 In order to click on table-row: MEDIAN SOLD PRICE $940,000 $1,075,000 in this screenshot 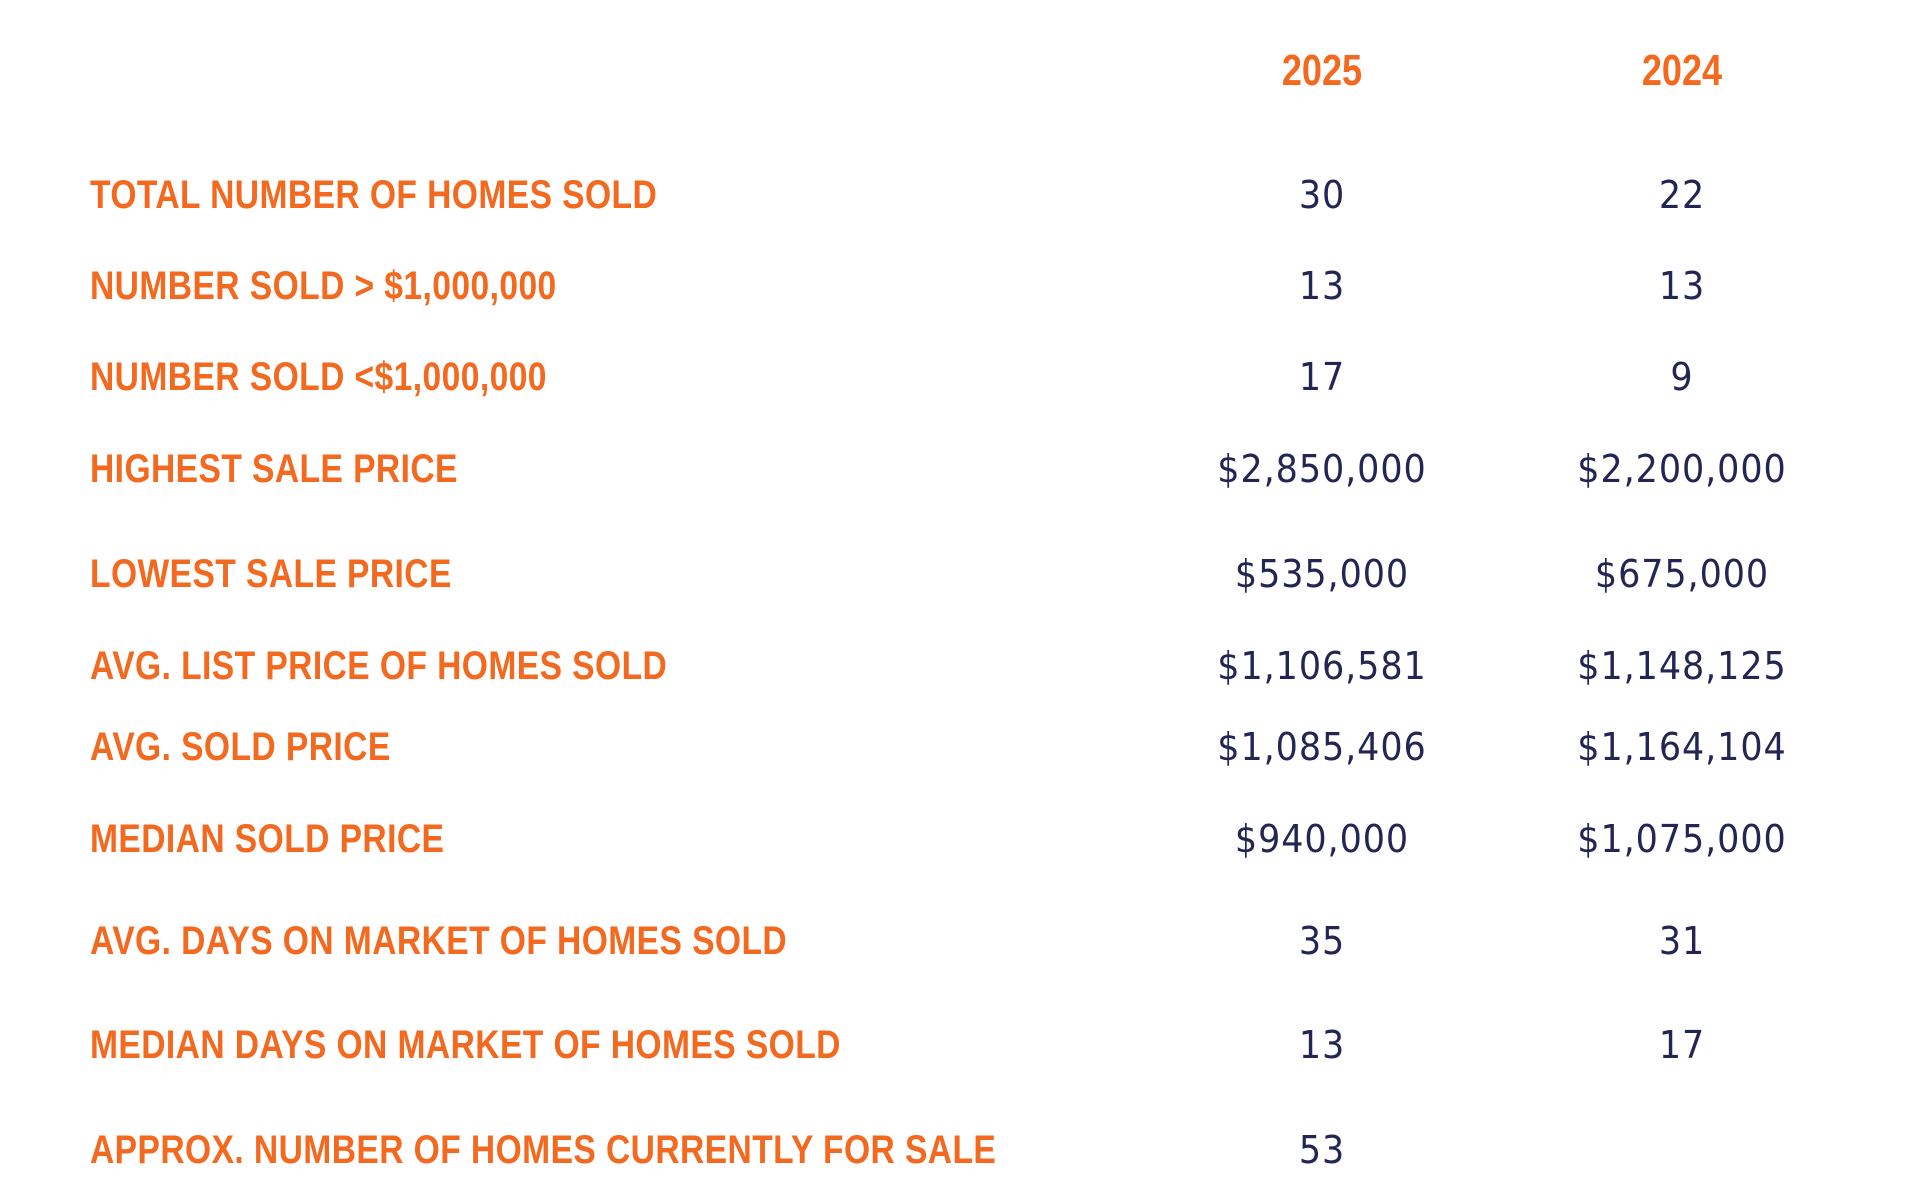, I will do `click(960, 839)`.